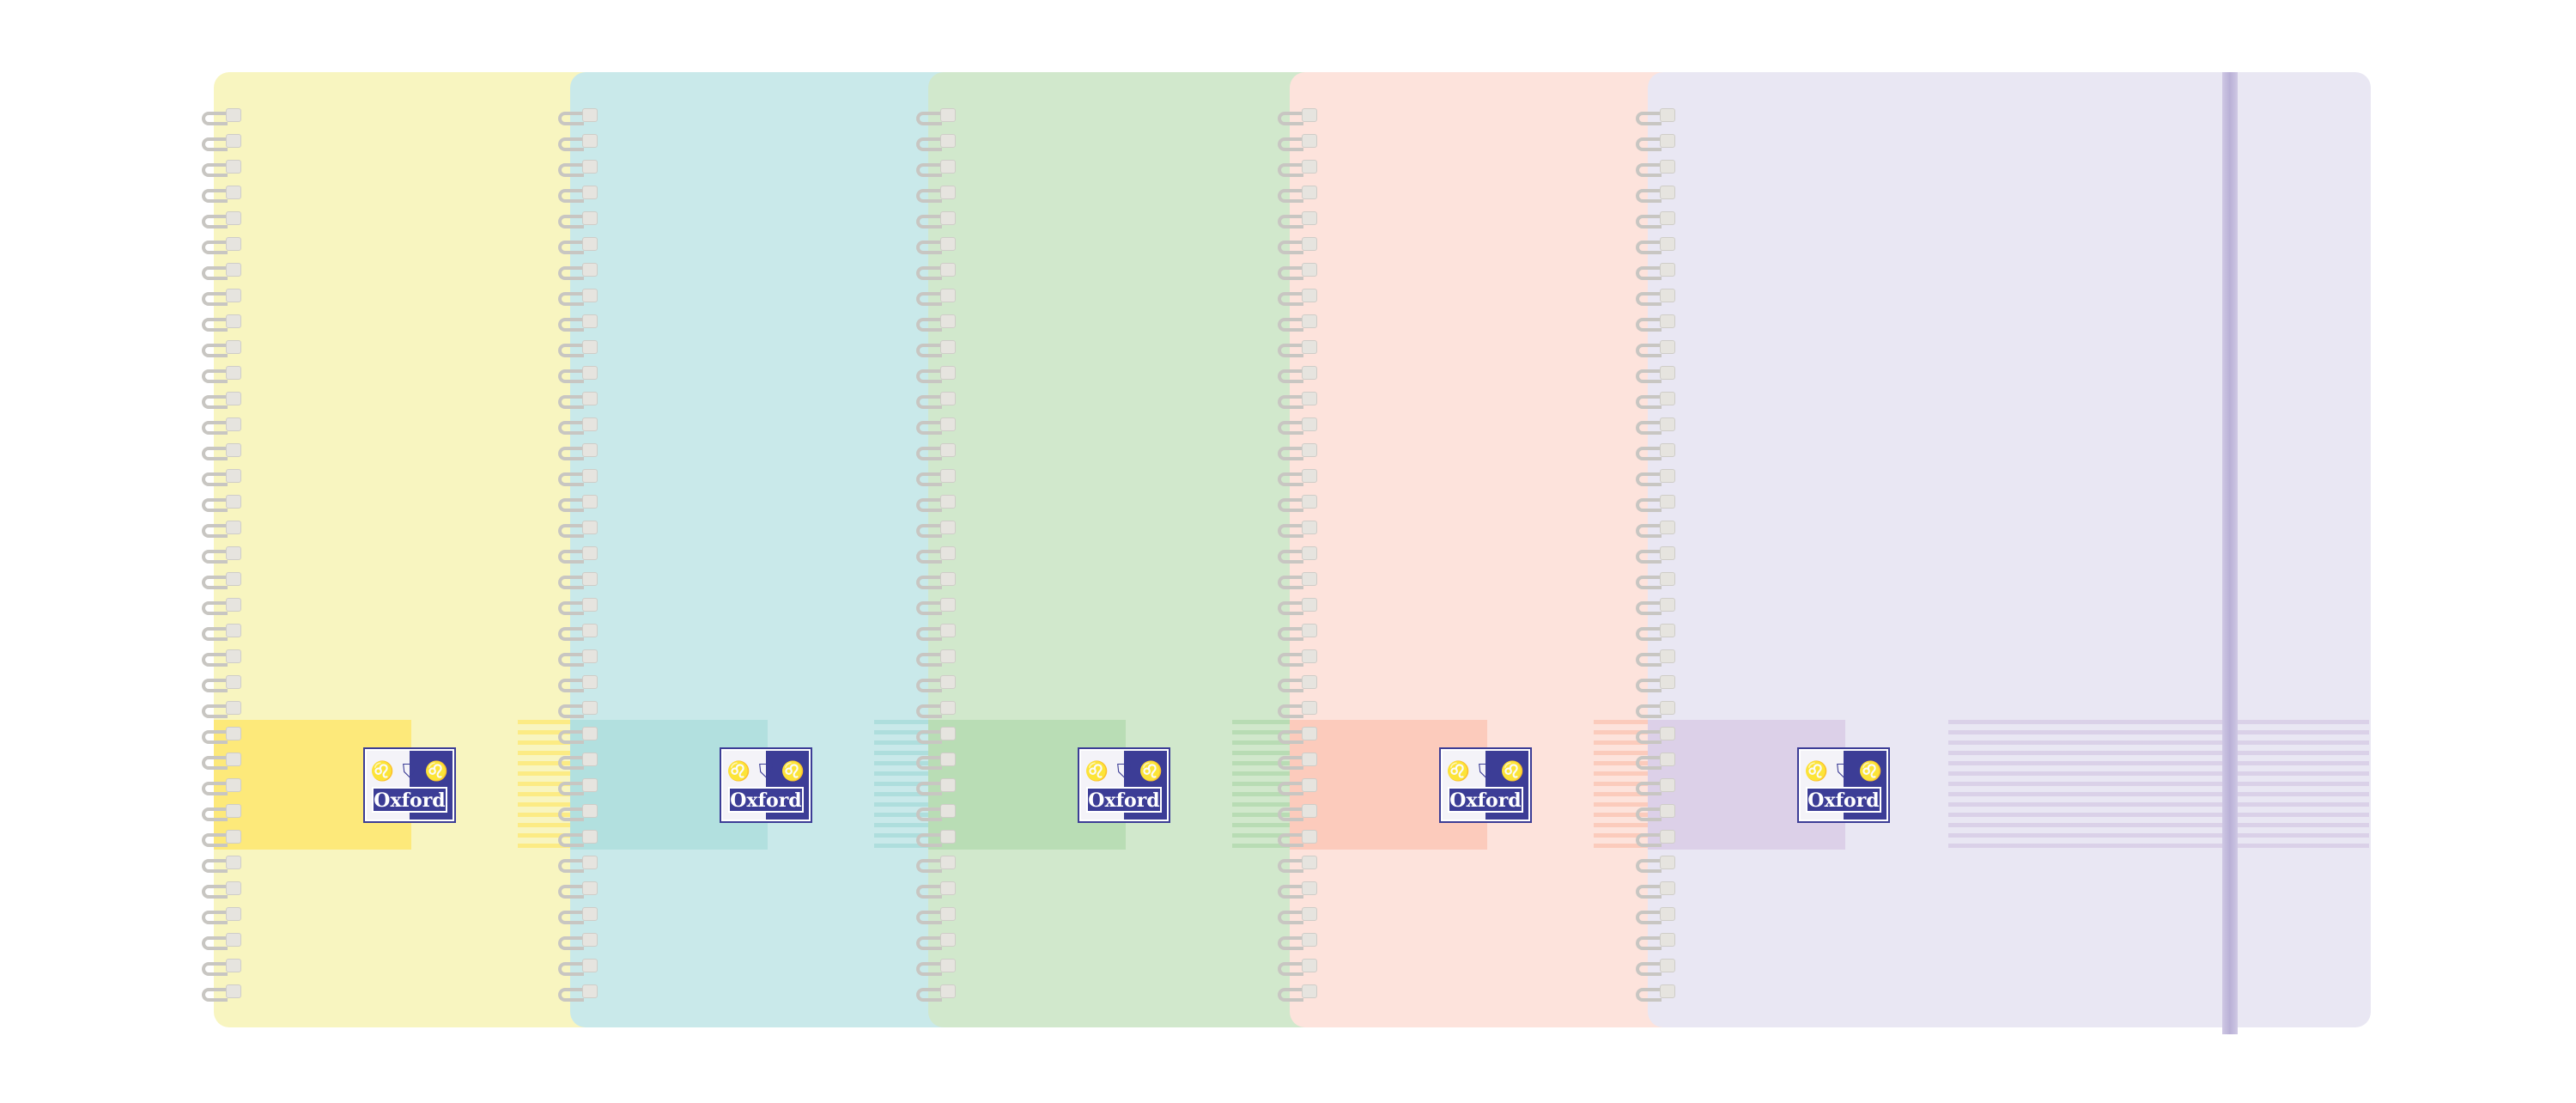  I want to click on stripe-pattern, so click(2158, 785).